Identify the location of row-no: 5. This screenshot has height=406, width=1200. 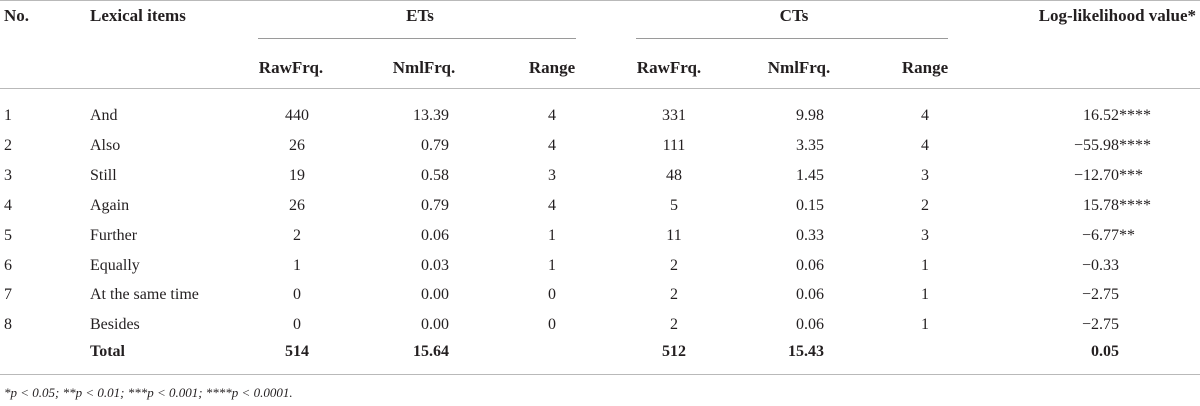
(8, 235).